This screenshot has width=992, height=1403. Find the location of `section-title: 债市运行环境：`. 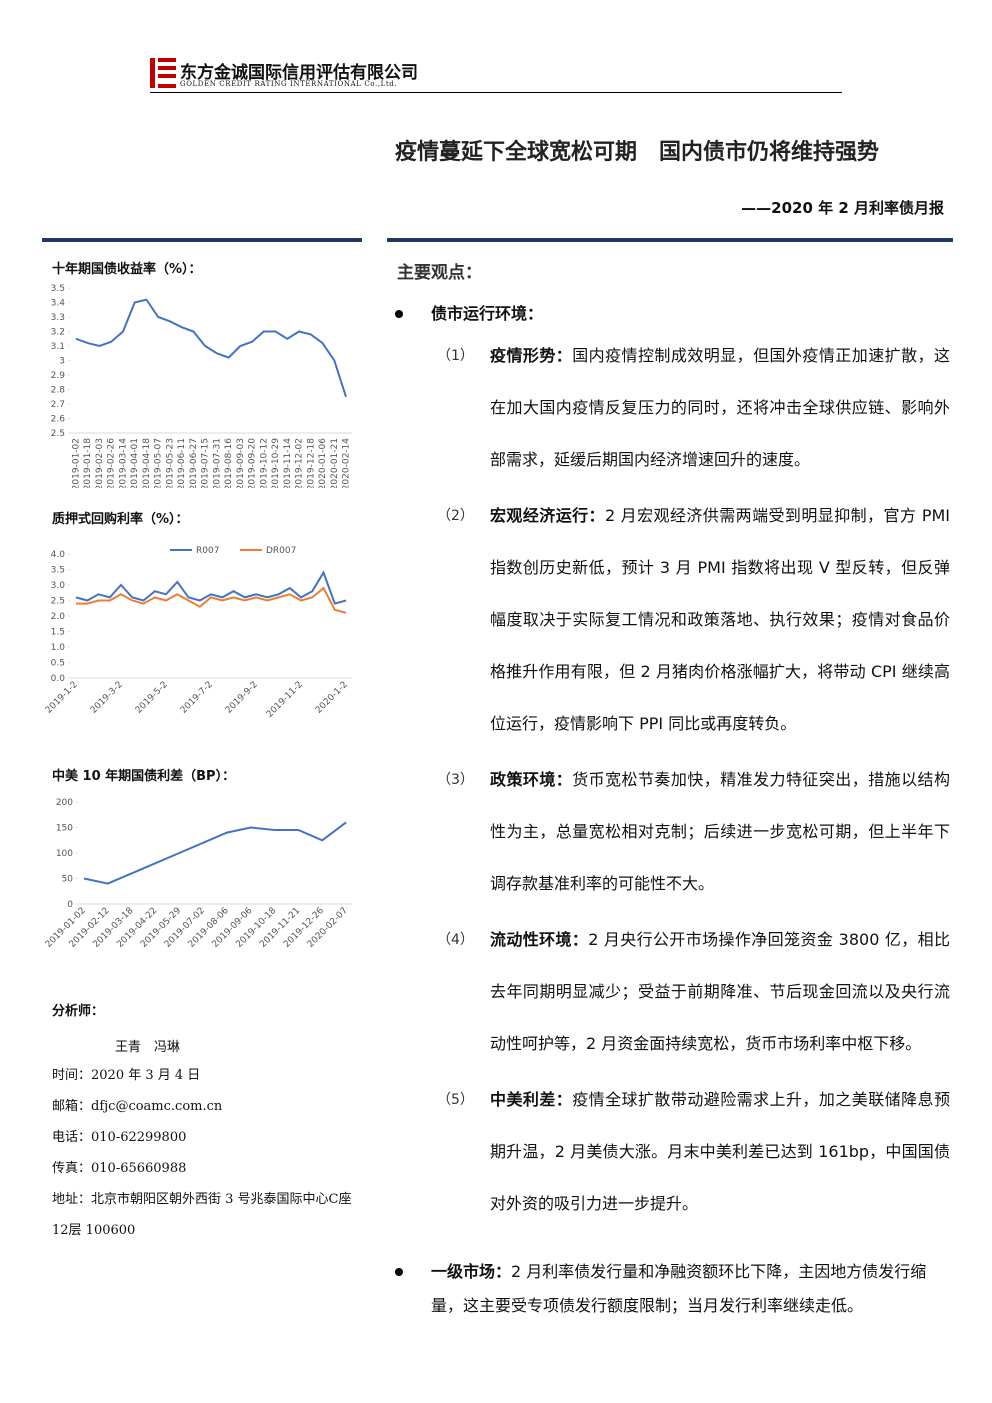

section-title: 债市运行环境： is located at coordinates (487, 313).